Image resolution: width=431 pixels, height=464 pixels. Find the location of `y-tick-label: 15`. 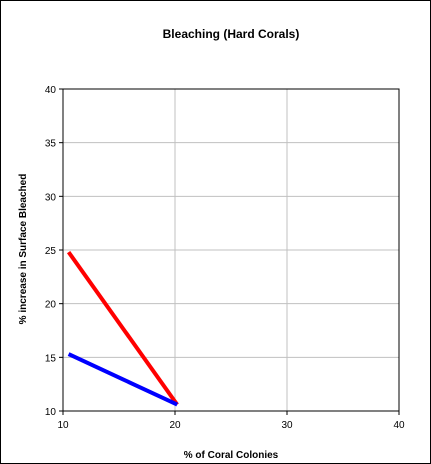

y-tick-label: 15 is located at coordinates (51, 358).